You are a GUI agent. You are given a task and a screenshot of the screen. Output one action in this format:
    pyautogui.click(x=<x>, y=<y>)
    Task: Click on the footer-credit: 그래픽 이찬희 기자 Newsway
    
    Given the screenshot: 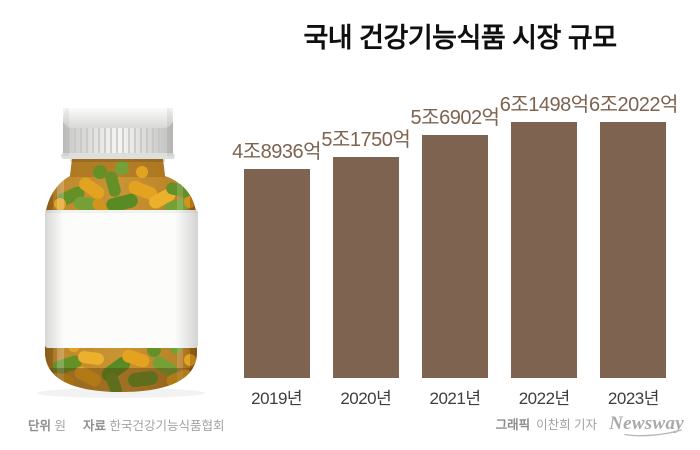 What is the action you would take?
    pyautogui.click(x=589, y=425)
    